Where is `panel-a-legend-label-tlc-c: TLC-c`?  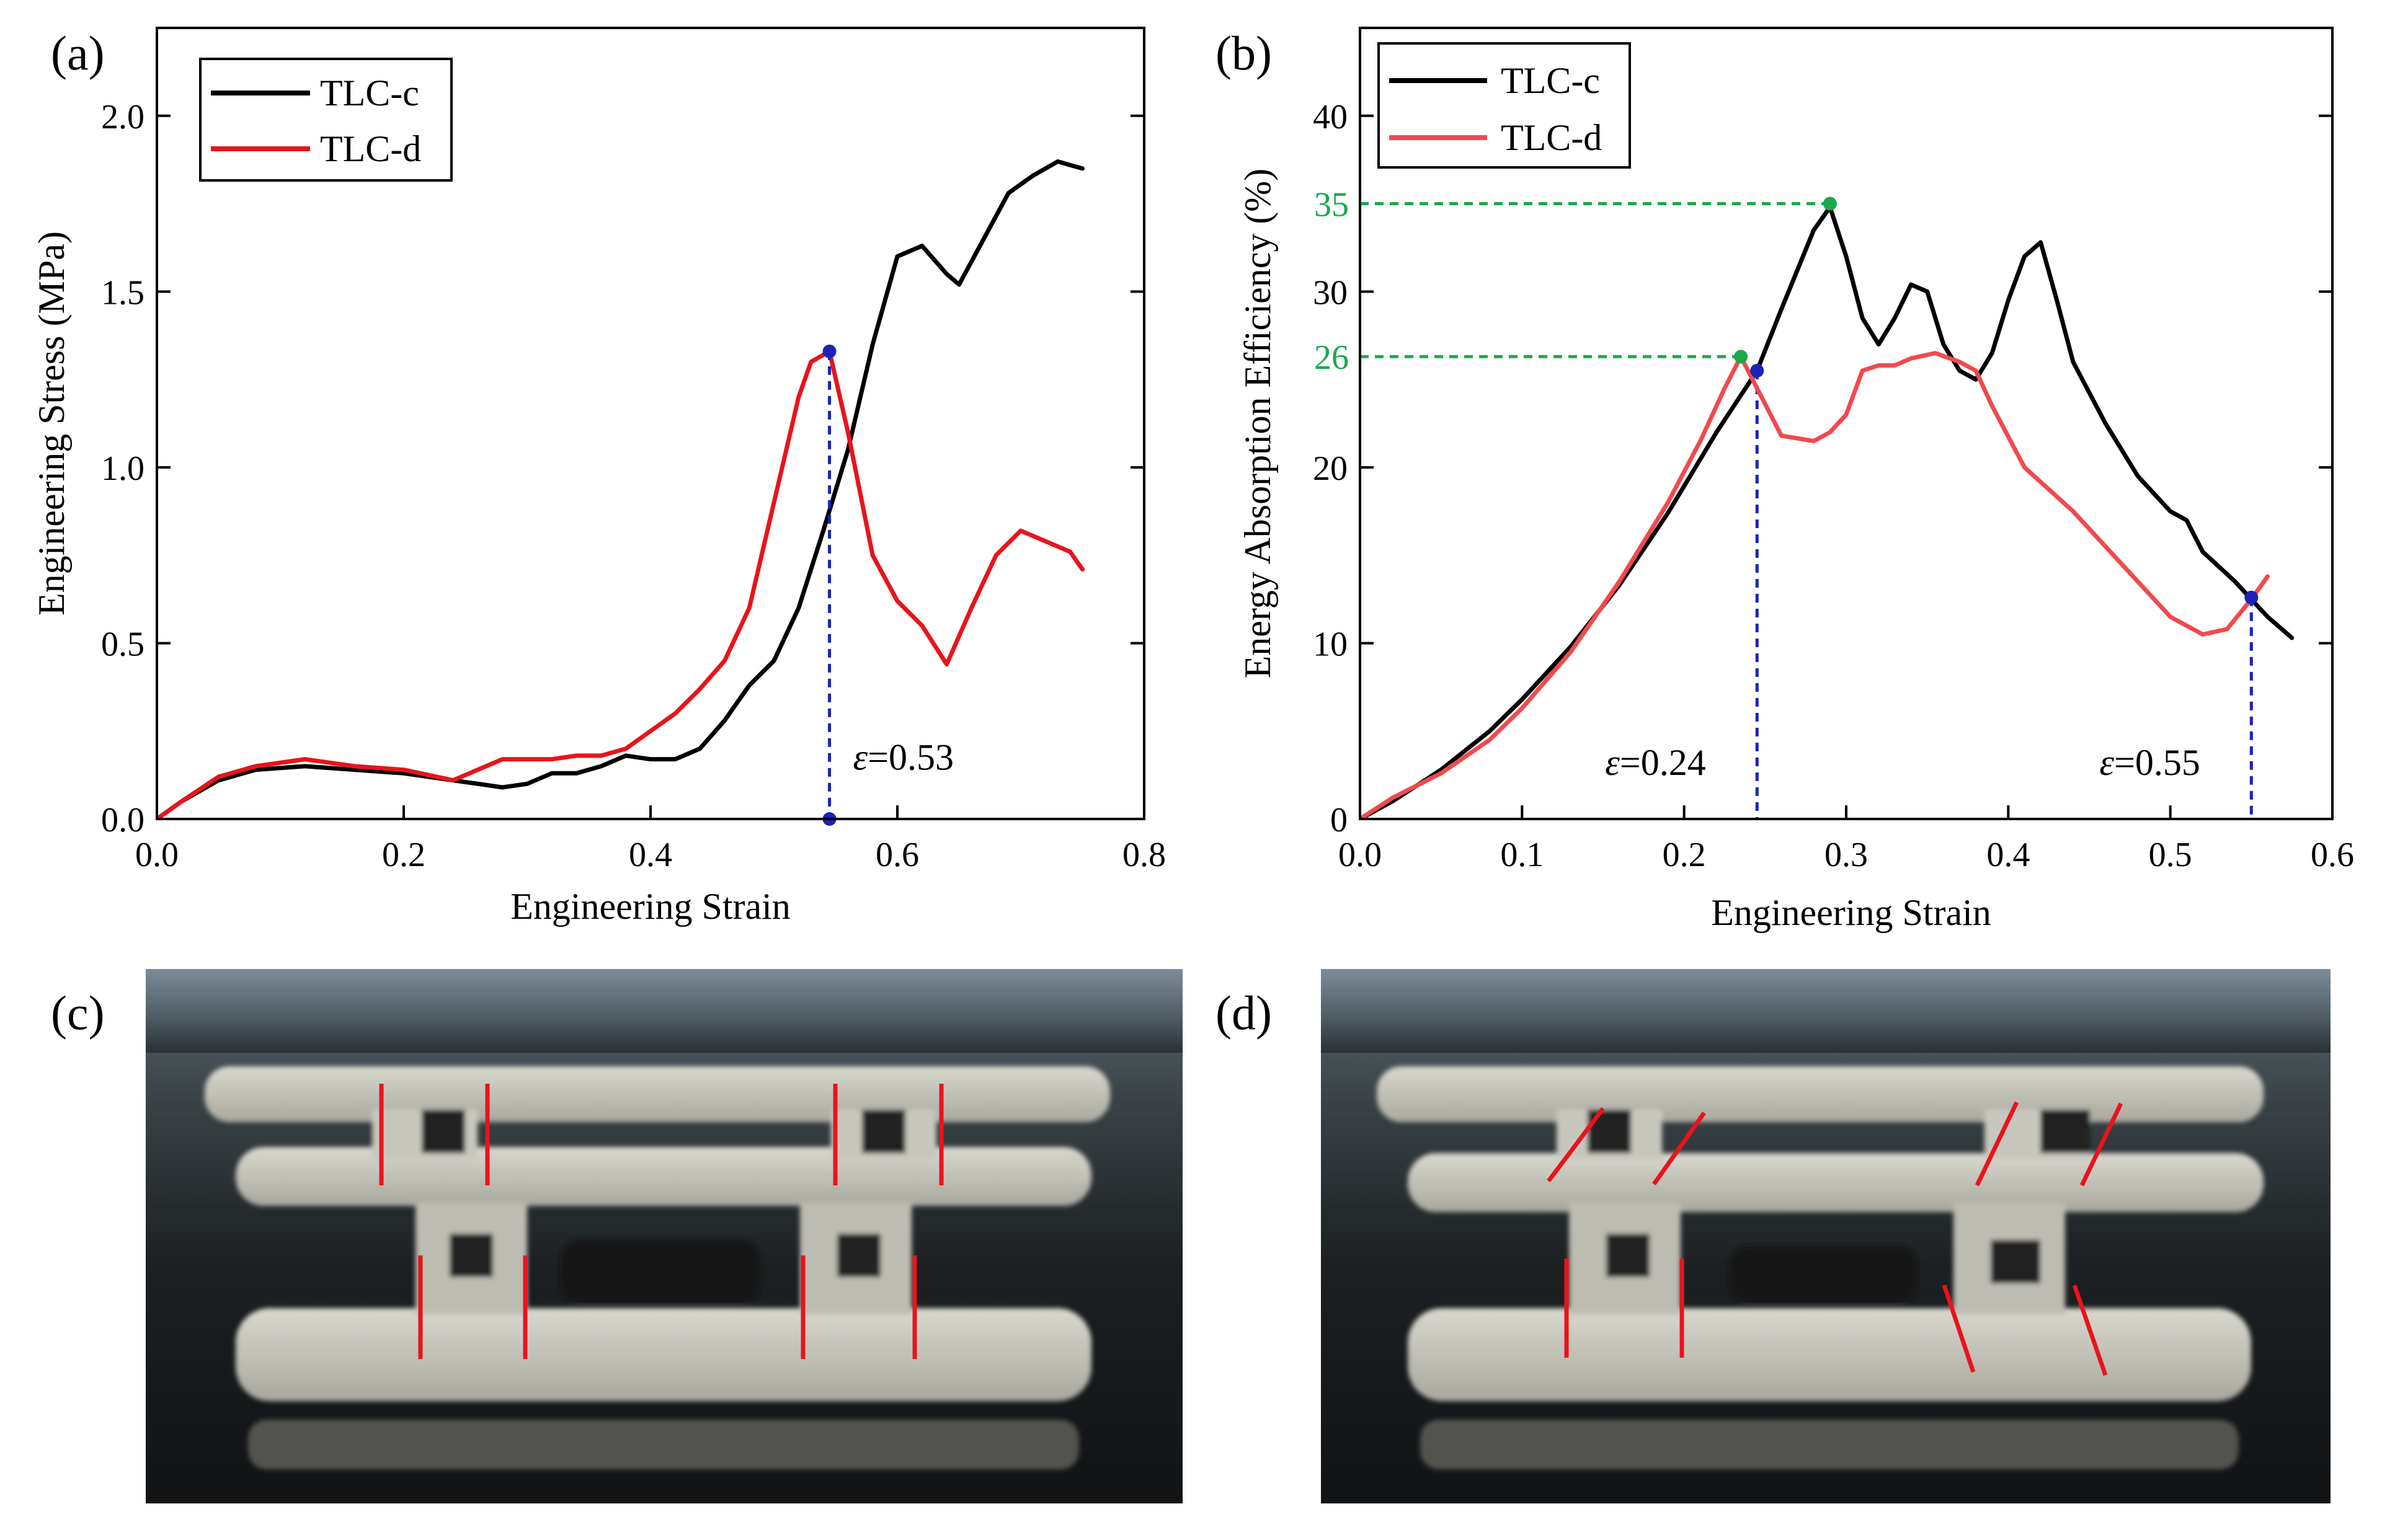
panel-a-legend-label-tlc-c: TLC-c is located at coordinates (369, 93).